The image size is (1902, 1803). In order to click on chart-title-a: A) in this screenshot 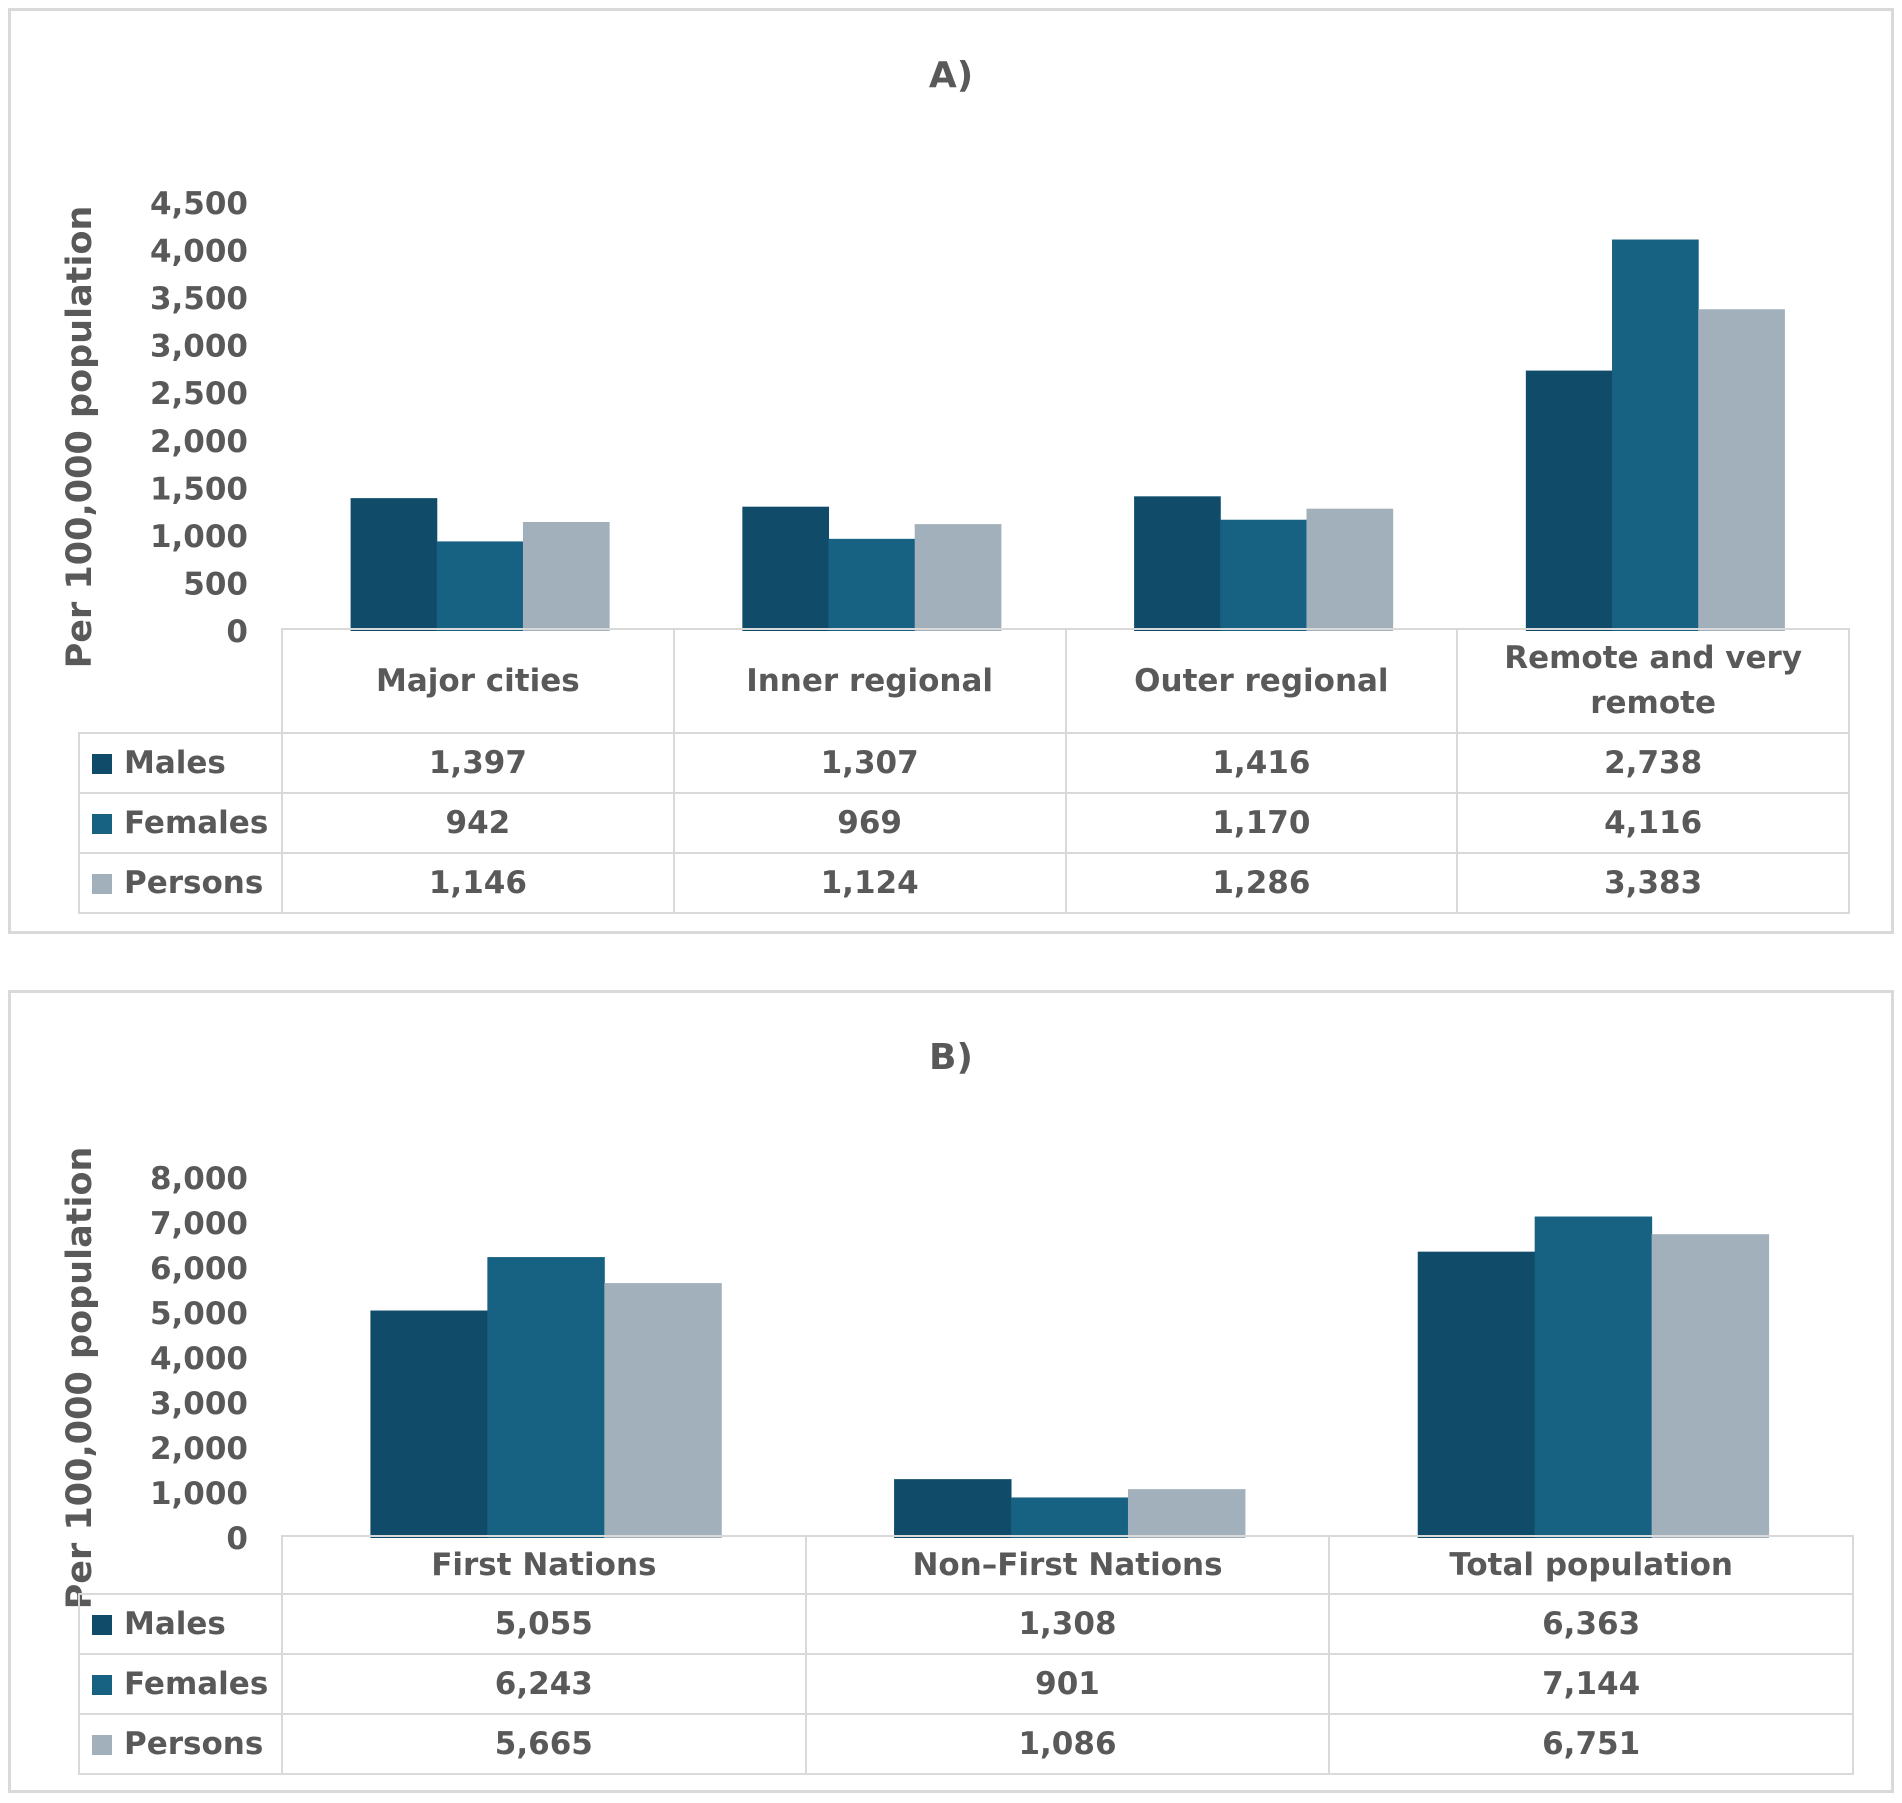, I will do `click(951, 75)`.